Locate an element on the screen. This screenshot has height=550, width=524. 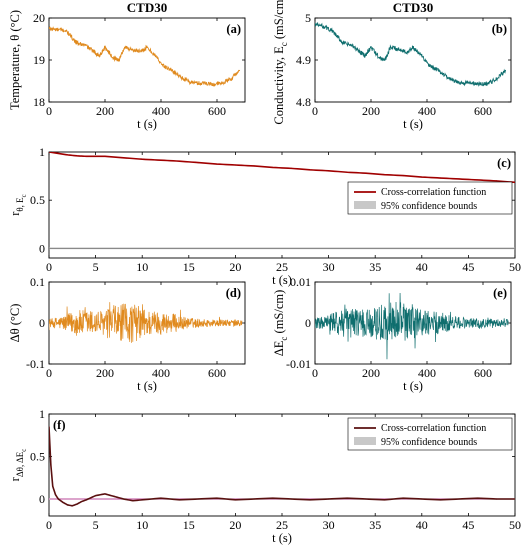
y-tick-label: 4.8 is located at coordinates (303, 102).